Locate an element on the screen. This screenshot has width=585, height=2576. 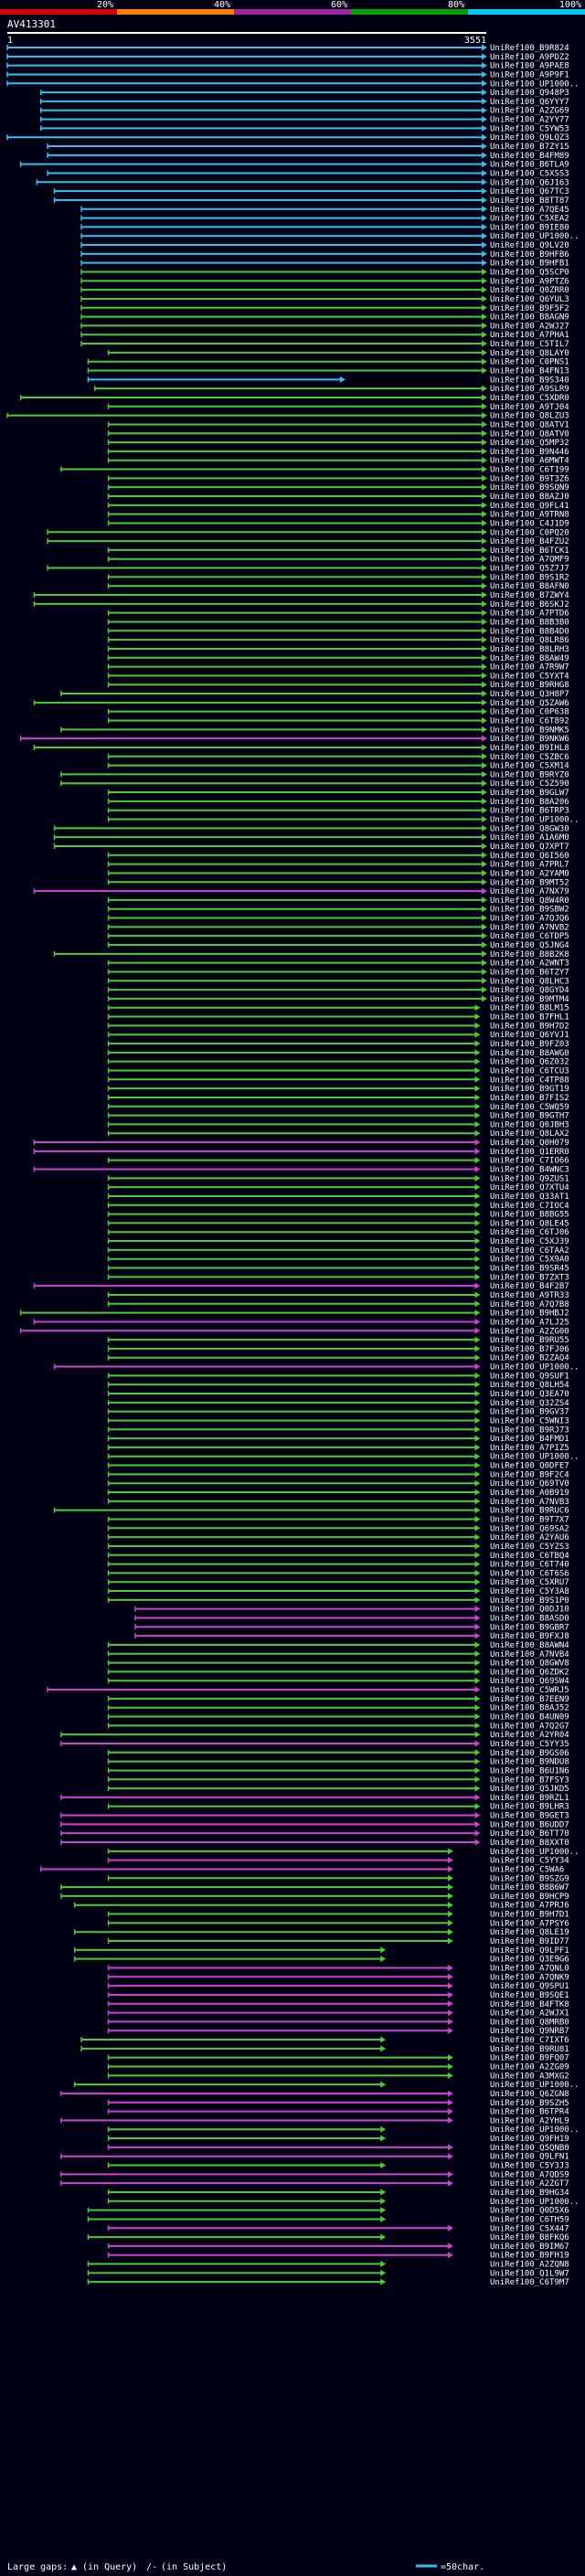
hit-row: UniRef100_B9IHL8 is located at coordinates (301, 748).